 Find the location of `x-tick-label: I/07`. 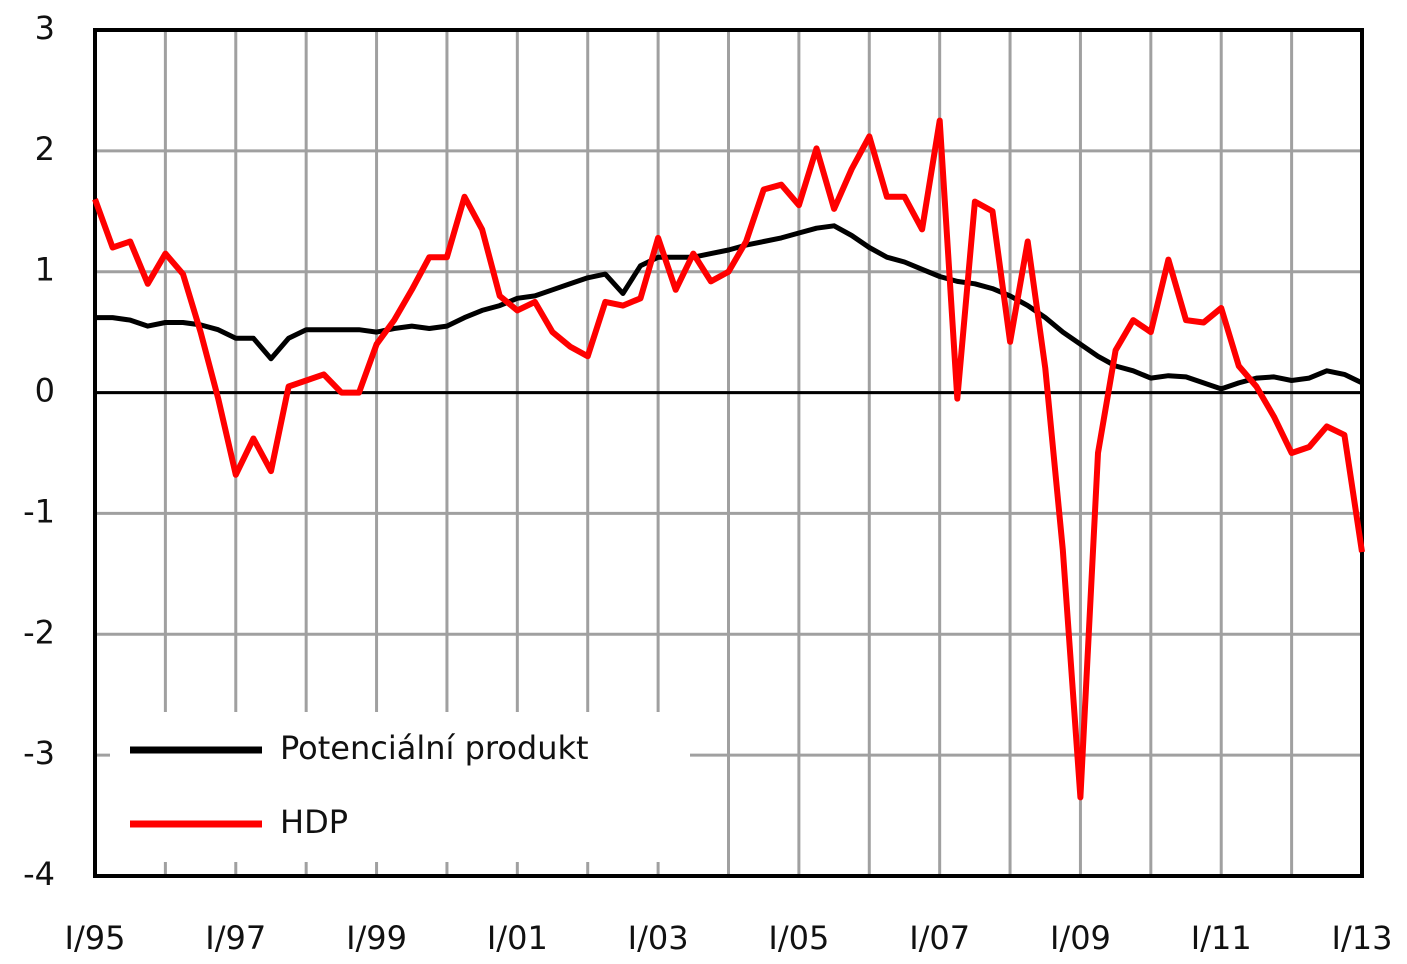

x-tick-label: I/07 is located at coordinates (939, 938).